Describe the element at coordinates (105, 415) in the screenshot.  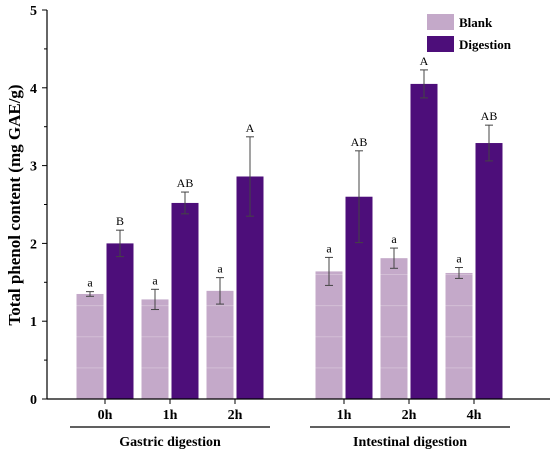
I see `x-tick-label: 0h` at that location.